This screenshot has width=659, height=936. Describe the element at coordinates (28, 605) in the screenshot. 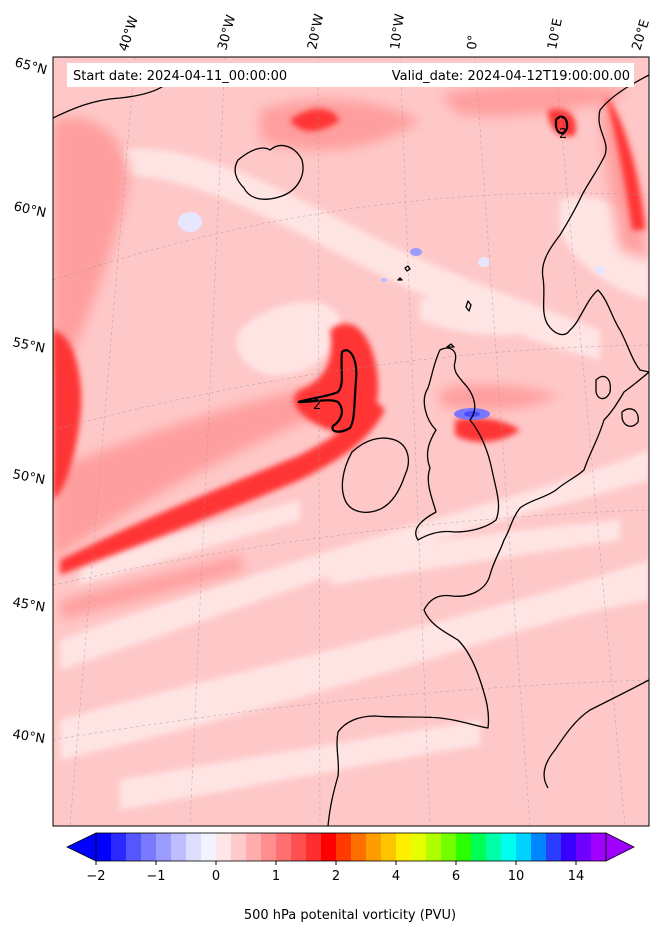

I see `lat-label: 45°N` at that location.